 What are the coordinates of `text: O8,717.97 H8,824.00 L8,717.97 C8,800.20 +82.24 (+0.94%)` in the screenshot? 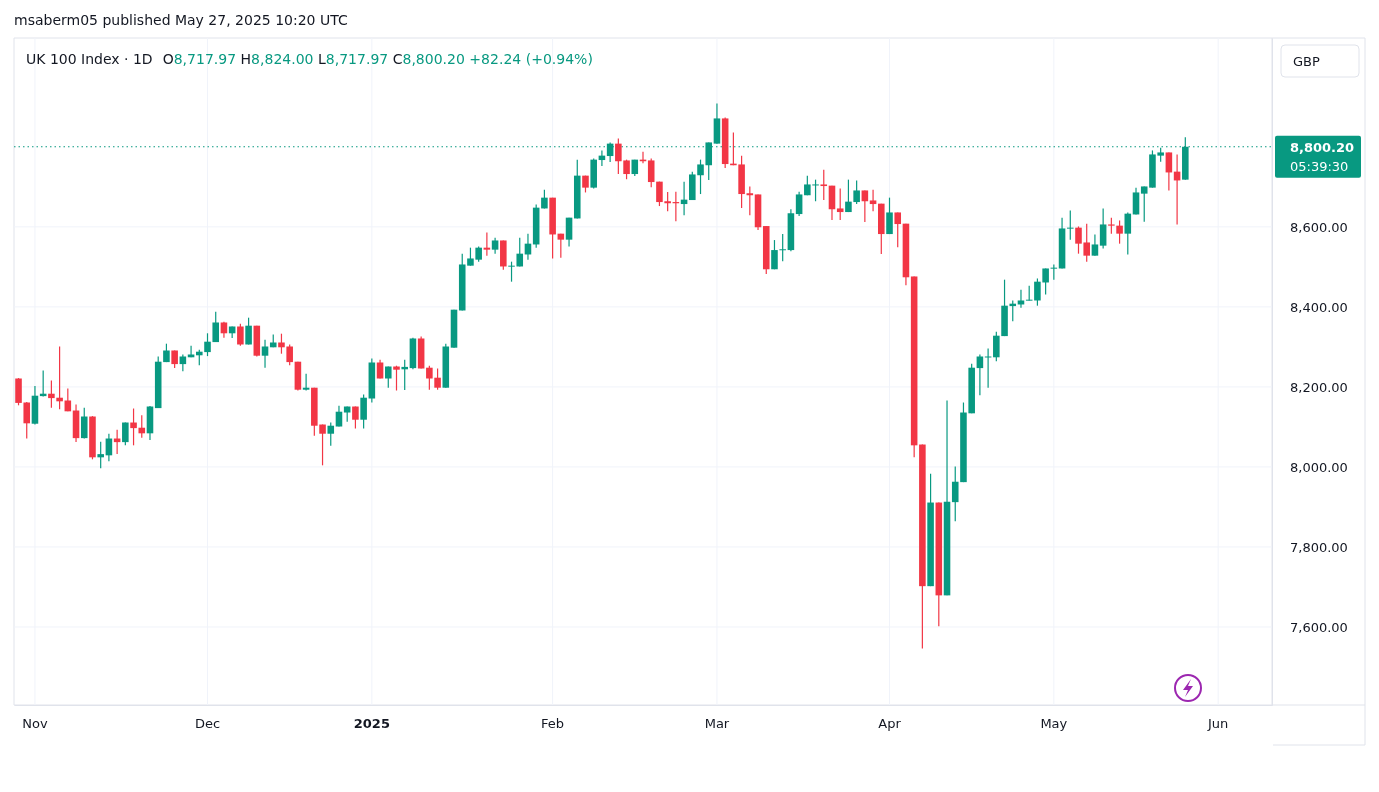 It's located at (377, 59).